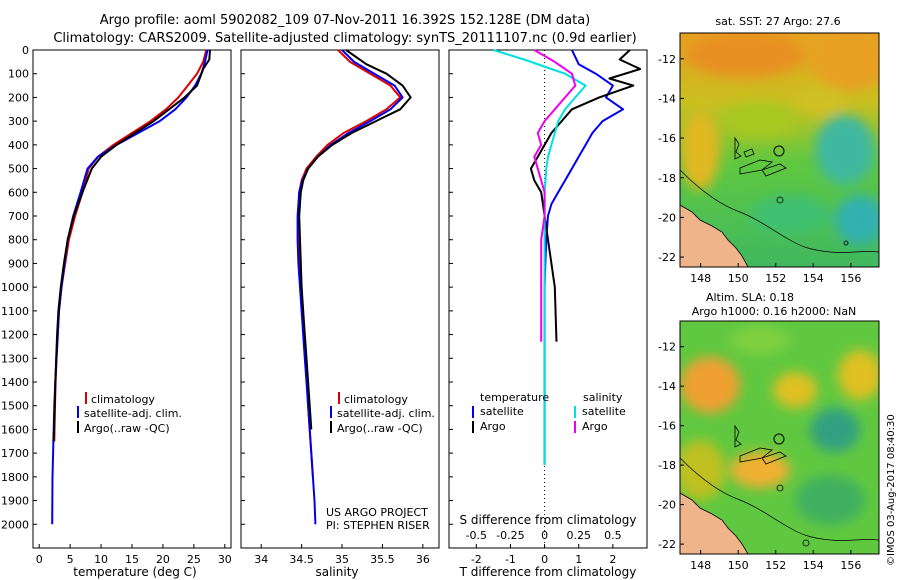 This screenshot has width=900, height=580. Describe the element at coordinates (15, 287) in the screenshot. I see `y-tick-label: 1000` at that location.